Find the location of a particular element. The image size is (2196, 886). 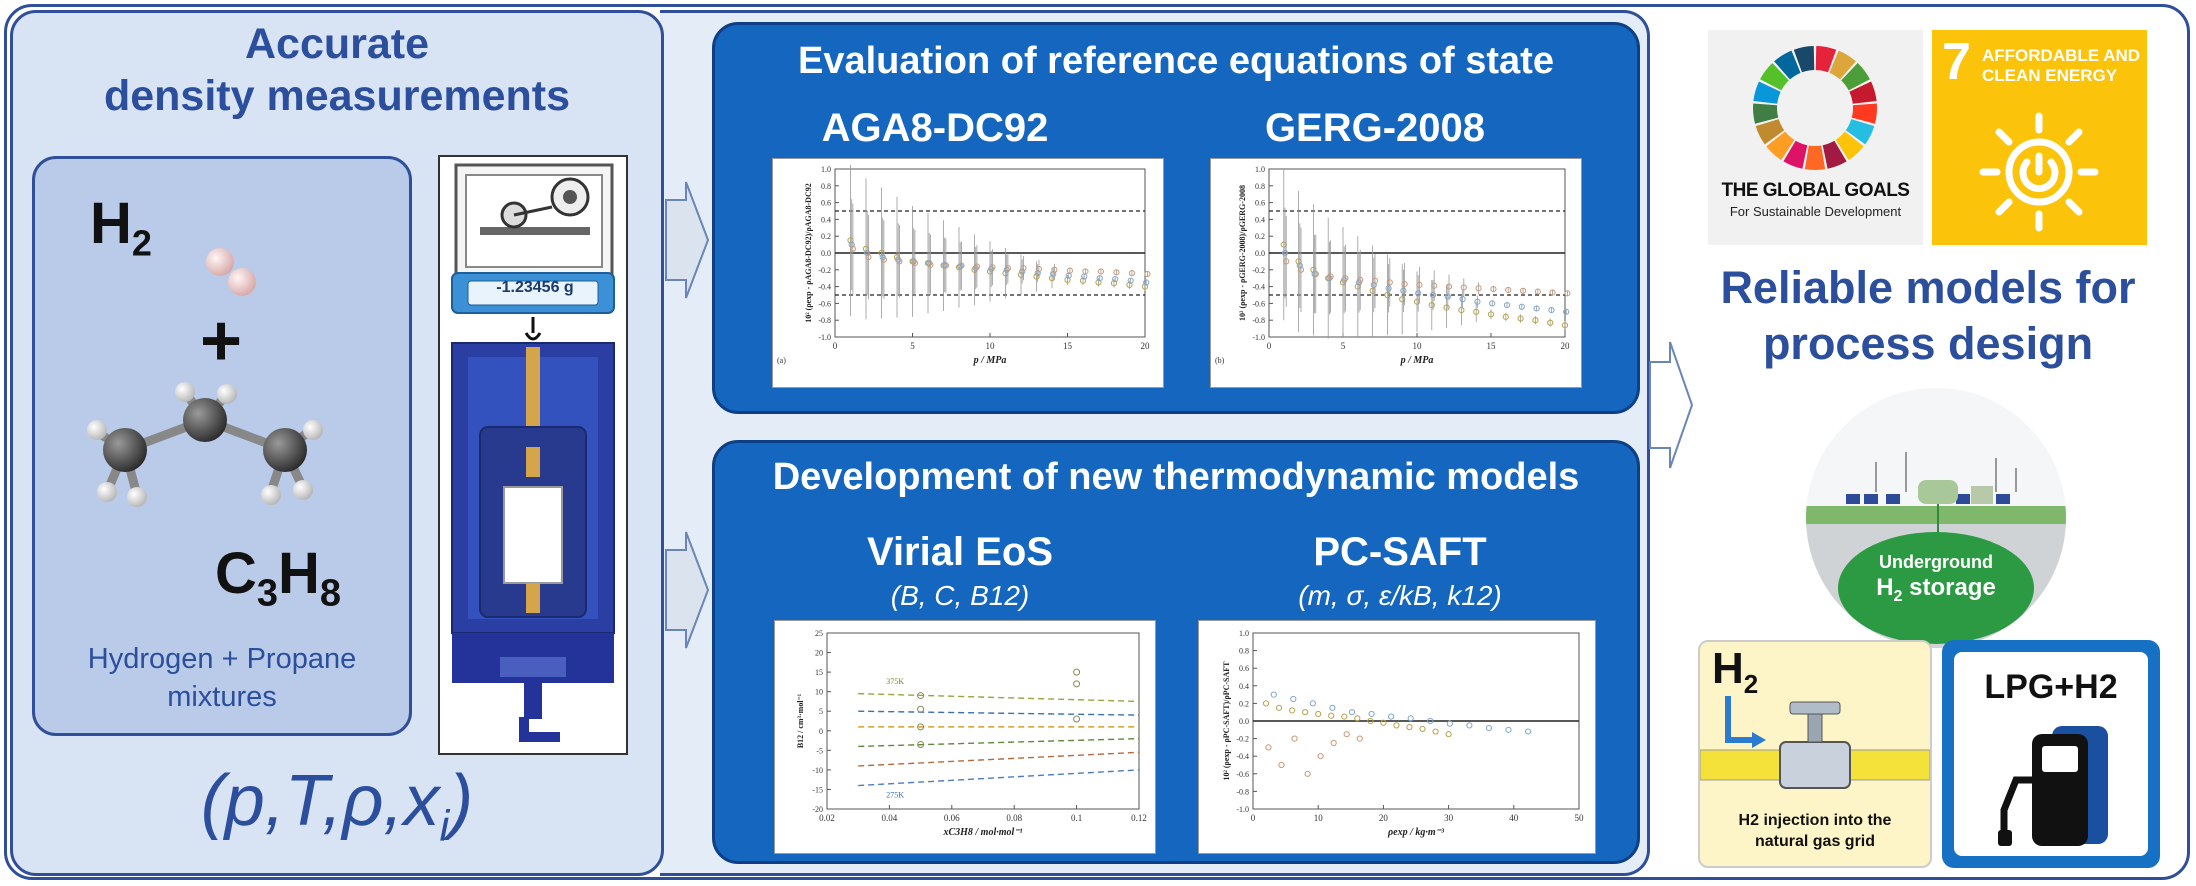

h2-symbol: H is located at coordinates (111, 223).